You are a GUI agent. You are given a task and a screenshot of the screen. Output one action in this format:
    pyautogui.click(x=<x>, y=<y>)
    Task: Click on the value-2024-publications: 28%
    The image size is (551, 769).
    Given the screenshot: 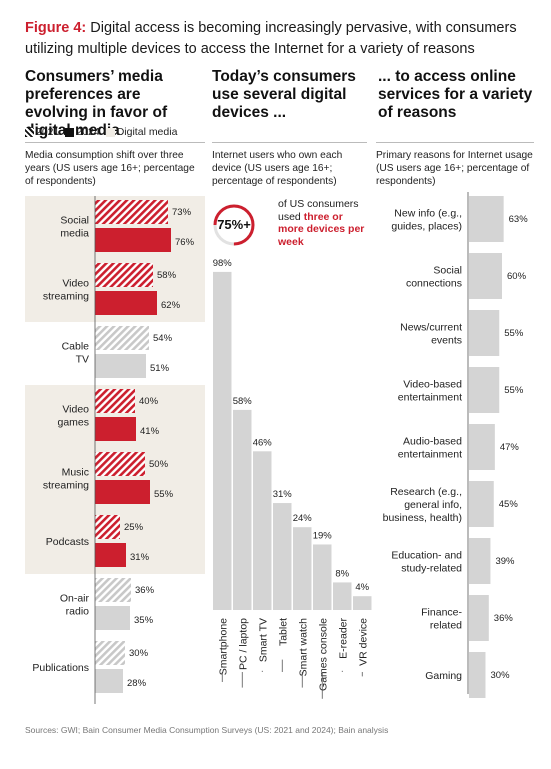 What is the action you would take?
    pyautogui.click(x=137, y=683)
    